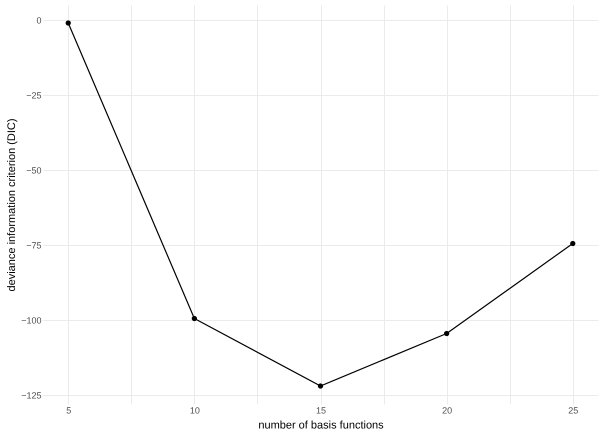  What do you see at coordinates (39, 21) in the screenshot?
I see `y-tick-label: 0` at bounding box center [39, 21].